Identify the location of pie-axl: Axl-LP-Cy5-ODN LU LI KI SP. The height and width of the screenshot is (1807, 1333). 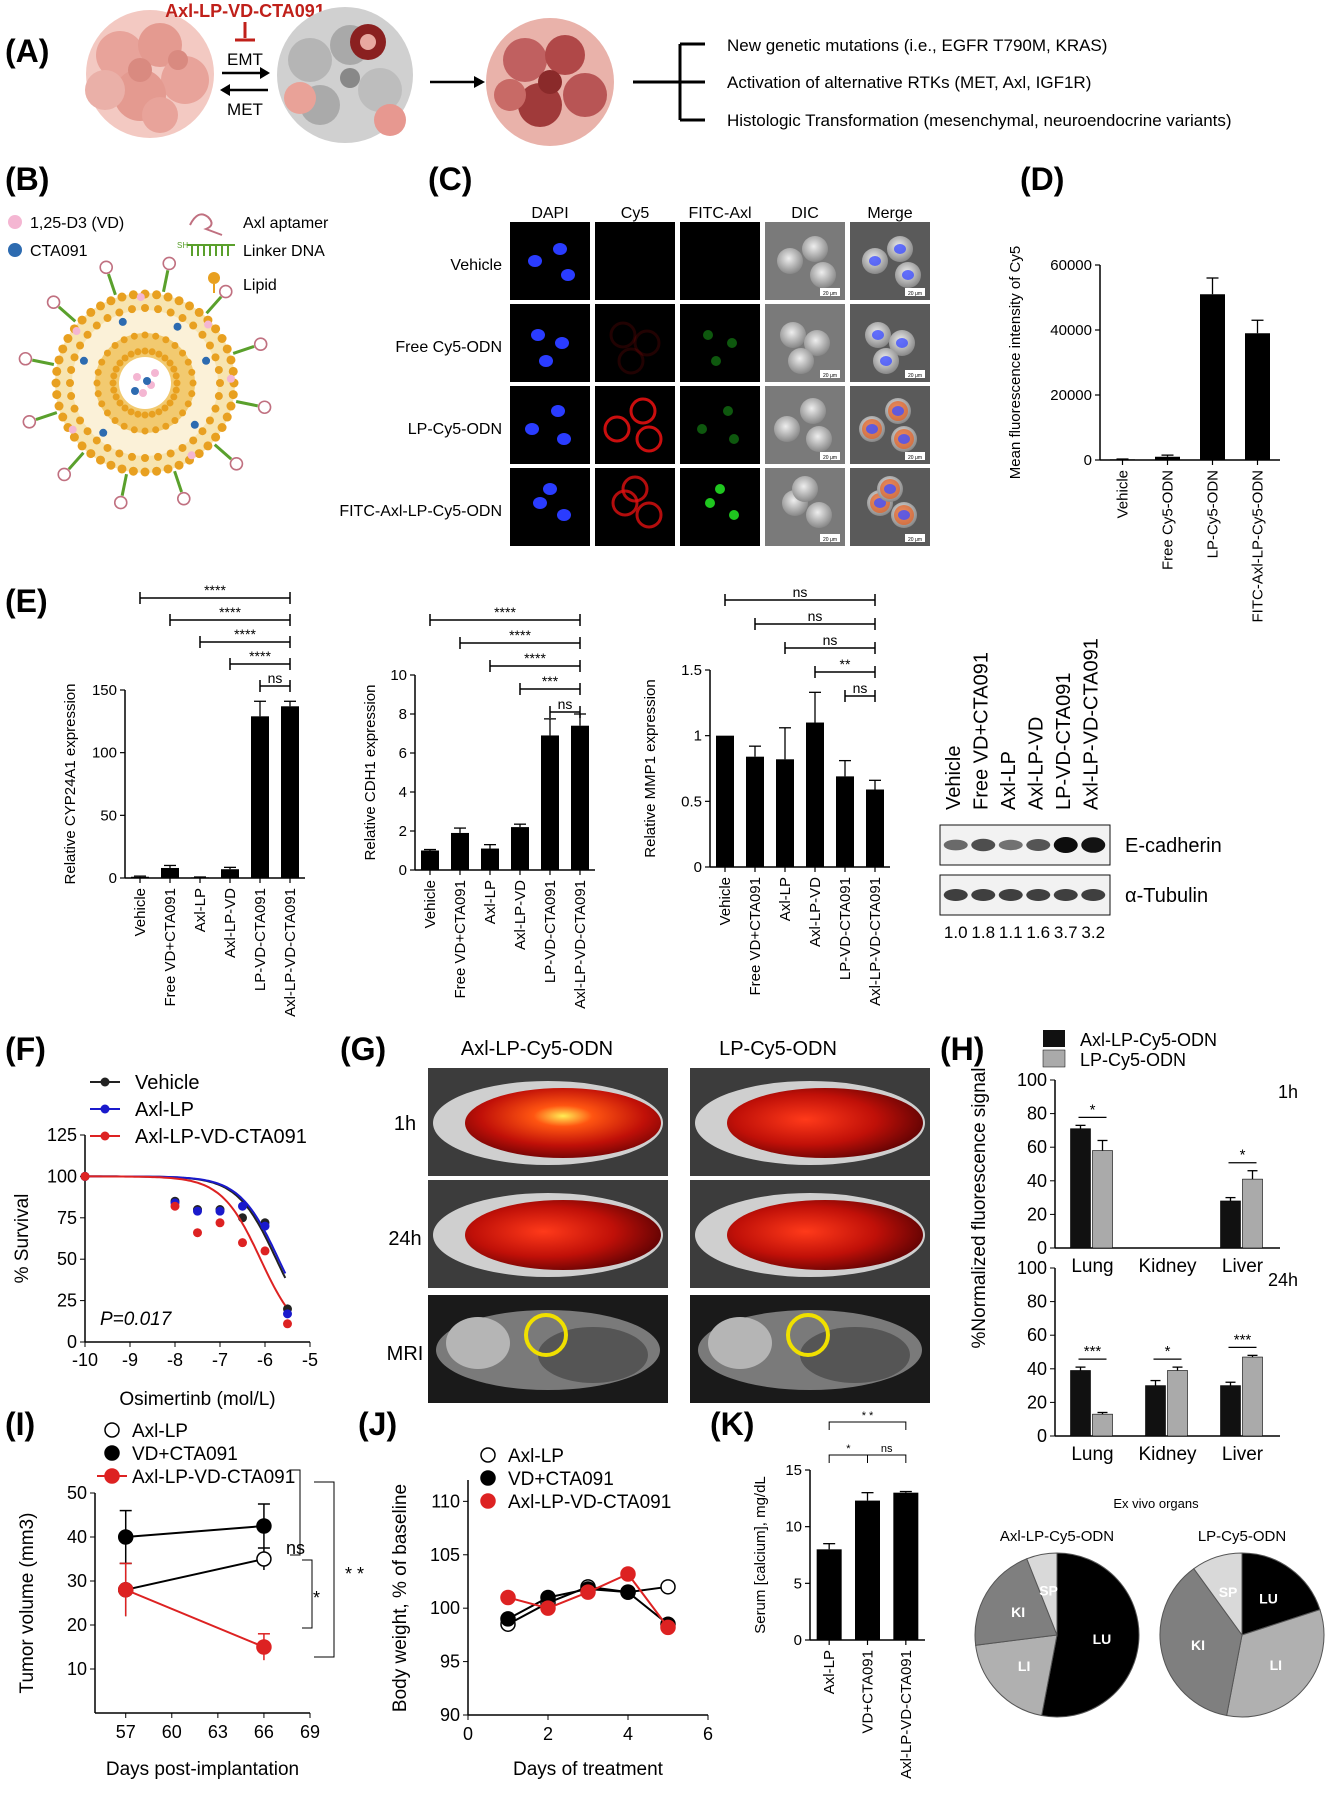
(1057, 1623).